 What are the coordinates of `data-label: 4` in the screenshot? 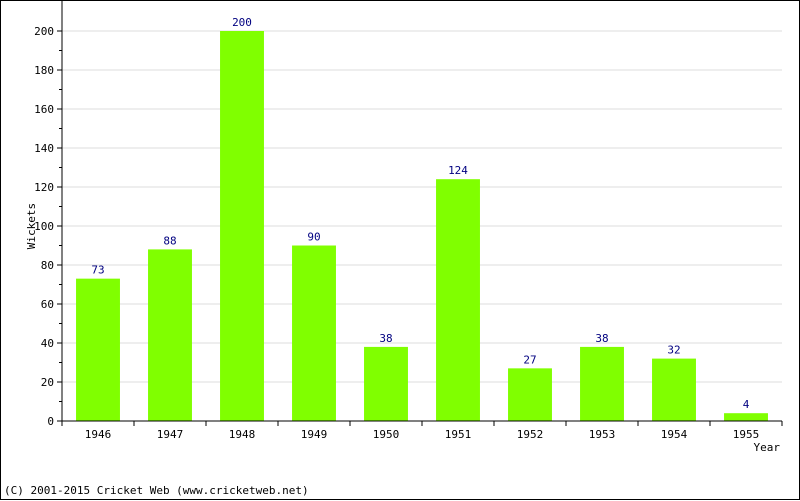 It's located at (746, 404).